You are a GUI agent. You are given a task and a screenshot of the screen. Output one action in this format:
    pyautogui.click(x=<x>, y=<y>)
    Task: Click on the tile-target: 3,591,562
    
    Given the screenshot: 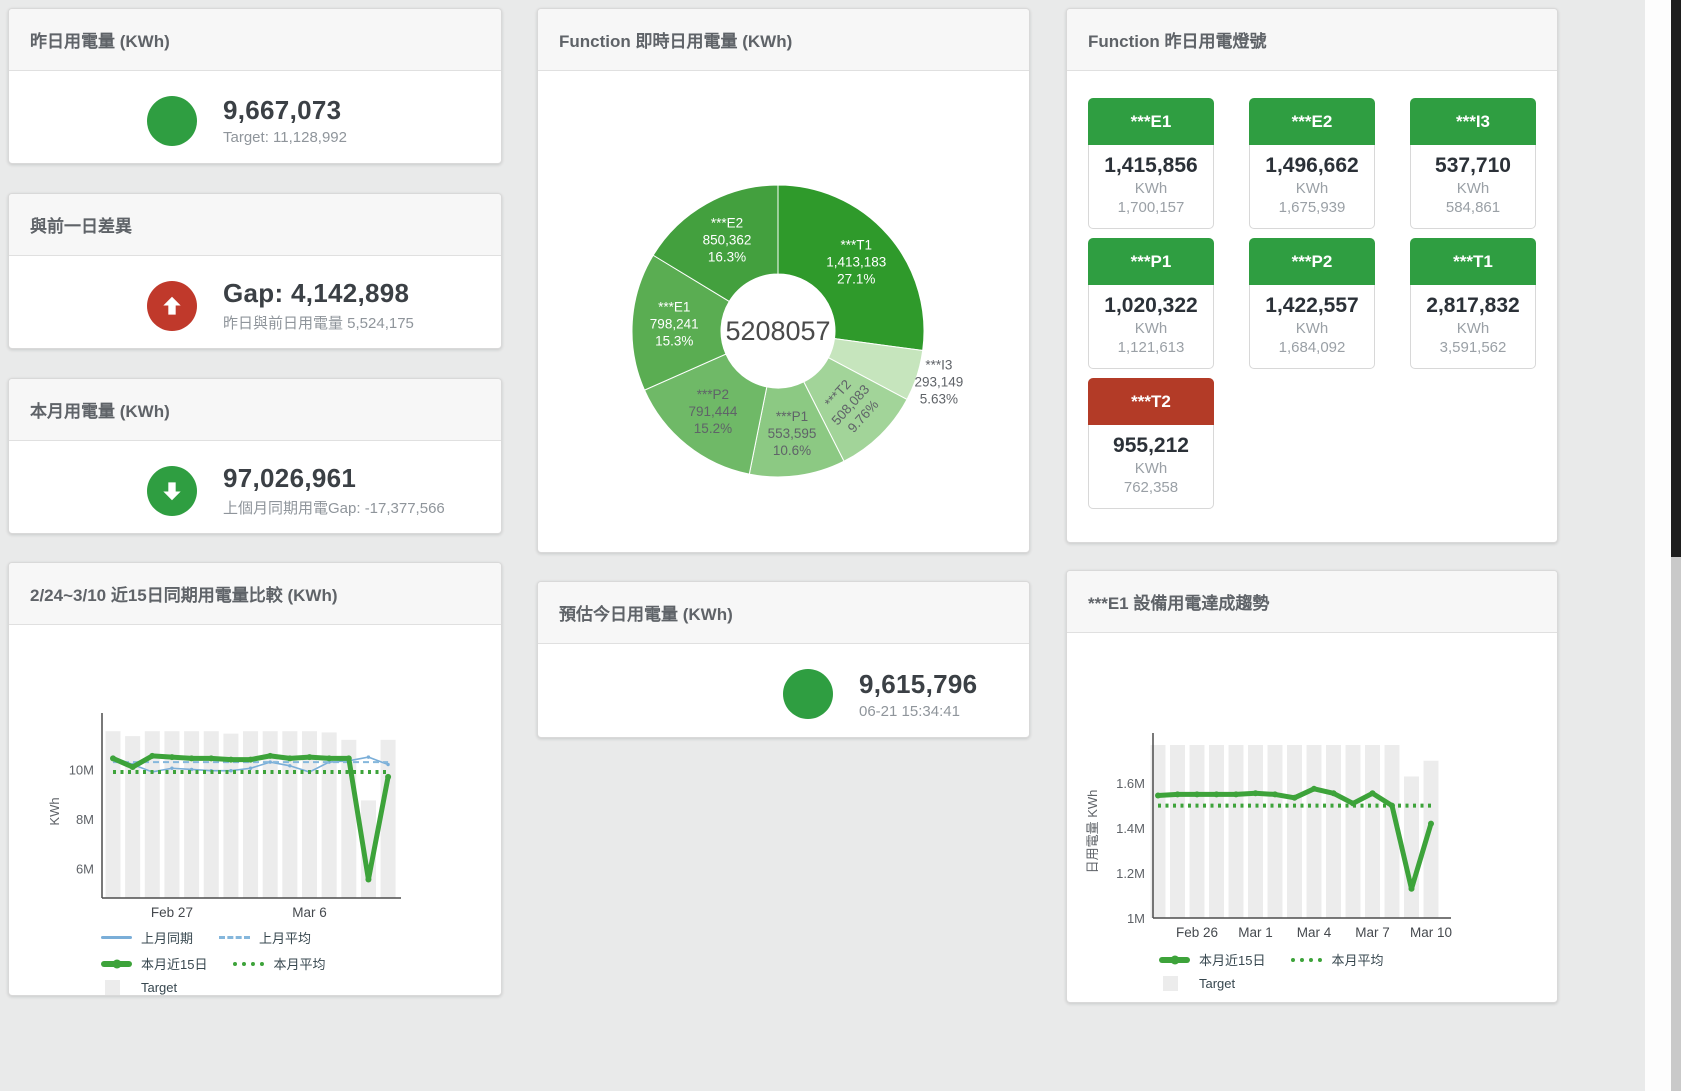 What is the action you would take?
    pyautogui.click(x=1473, y=347)
    